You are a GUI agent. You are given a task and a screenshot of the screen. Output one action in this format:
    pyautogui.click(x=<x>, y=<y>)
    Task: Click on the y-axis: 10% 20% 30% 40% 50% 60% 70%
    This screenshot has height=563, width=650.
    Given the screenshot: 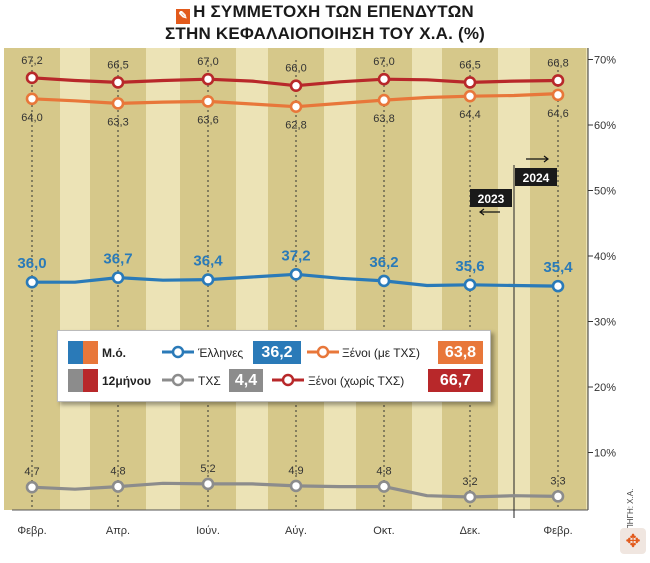 What is the action you would take?
    pyautogui.click(x=602, y=257)
    